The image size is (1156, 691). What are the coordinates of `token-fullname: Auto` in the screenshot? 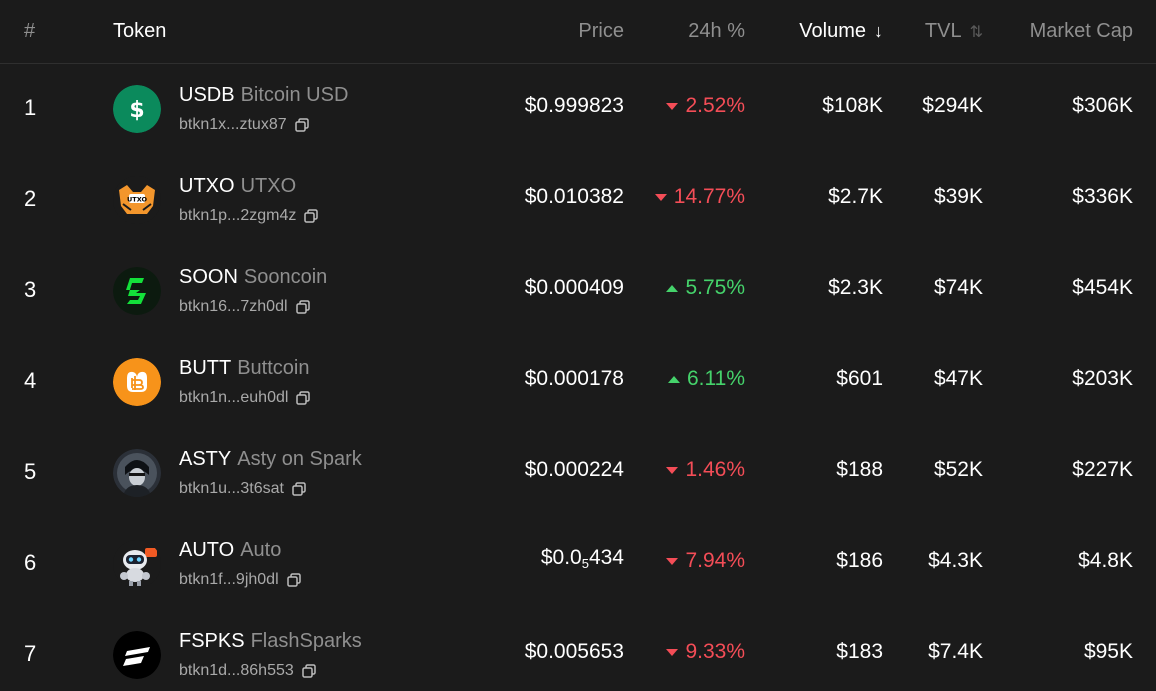 It's located at (261, 550).